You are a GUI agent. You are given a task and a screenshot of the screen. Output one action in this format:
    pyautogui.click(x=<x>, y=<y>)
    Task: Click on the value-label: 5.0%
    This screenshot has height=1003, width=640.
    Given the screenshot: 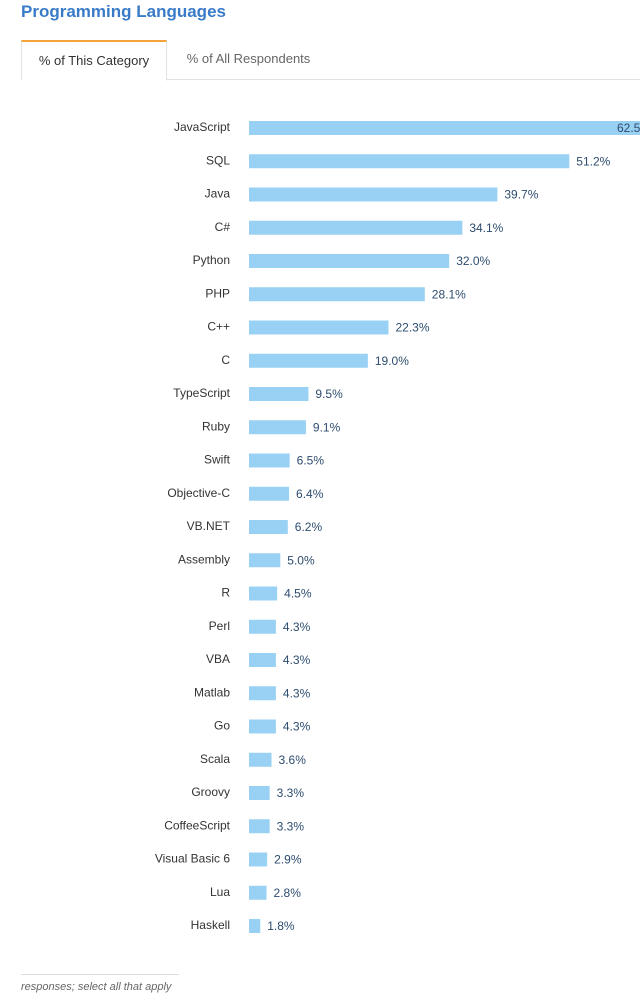 What is the action you would take?
    pyautogui.click(x=301, y=560)
    